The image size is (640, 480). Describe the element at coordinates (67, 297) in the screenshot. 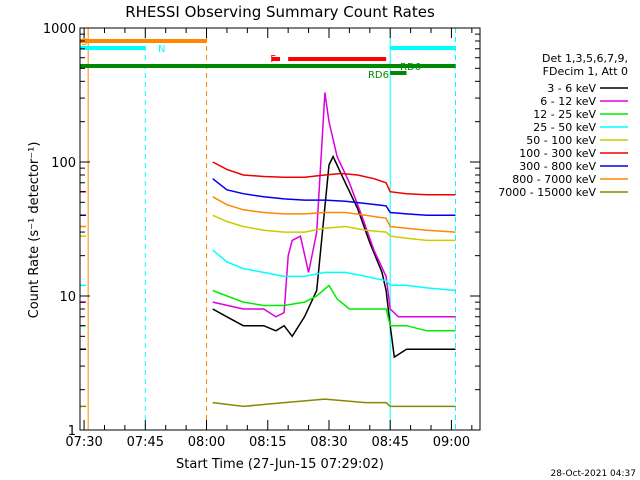

I see `y-tick-label: 10` at that location.